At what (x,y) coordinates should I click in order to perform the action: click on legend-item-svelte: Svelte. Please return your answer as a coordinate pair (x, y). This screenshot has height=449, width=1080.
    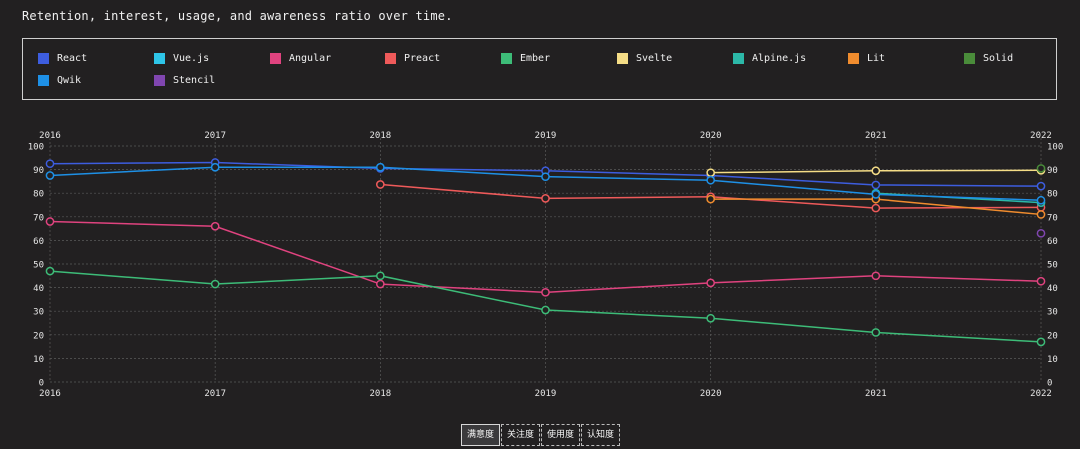
    Looking at the image, I should click on (644, 58).